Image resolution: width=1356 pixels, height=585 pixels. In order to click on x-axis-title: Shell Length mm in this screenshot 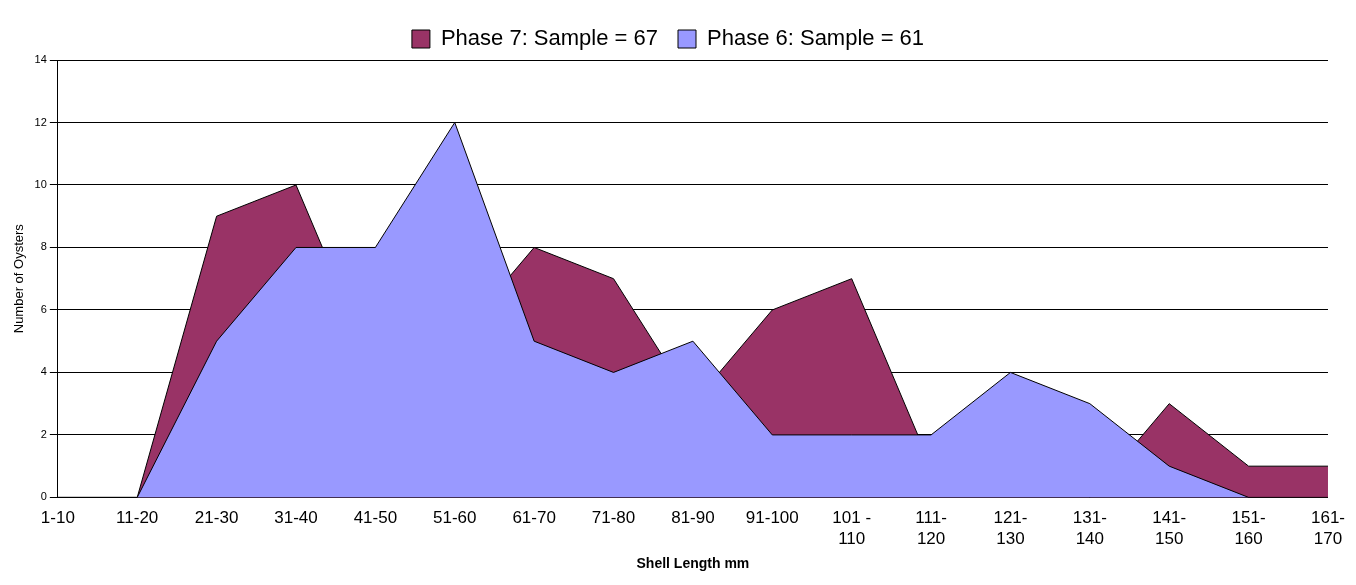, I will do `click(693, 563)`.